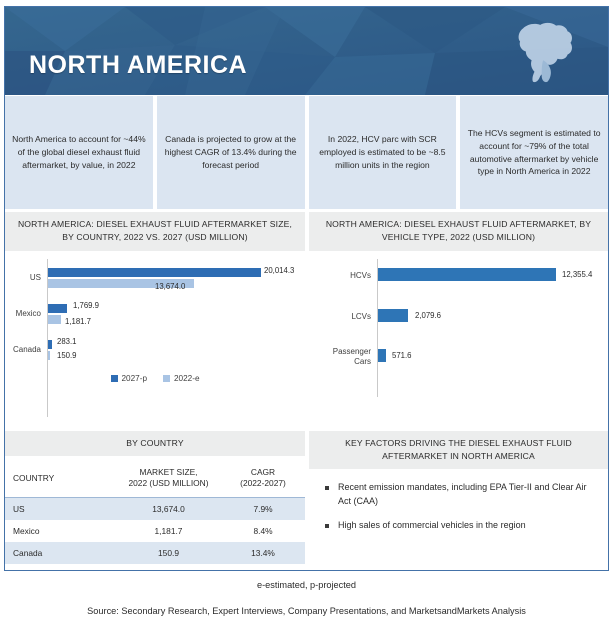 The image size is (613, 633). I want to click on table-row: US 13,674.0 7.9%, so click(155, 508).